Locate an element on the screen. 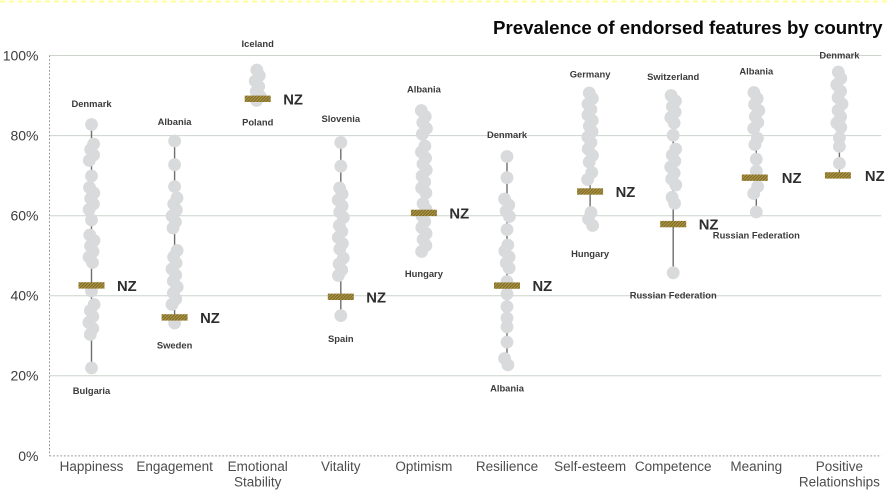  svg-text: 100% is located at coordinates (21, 55).